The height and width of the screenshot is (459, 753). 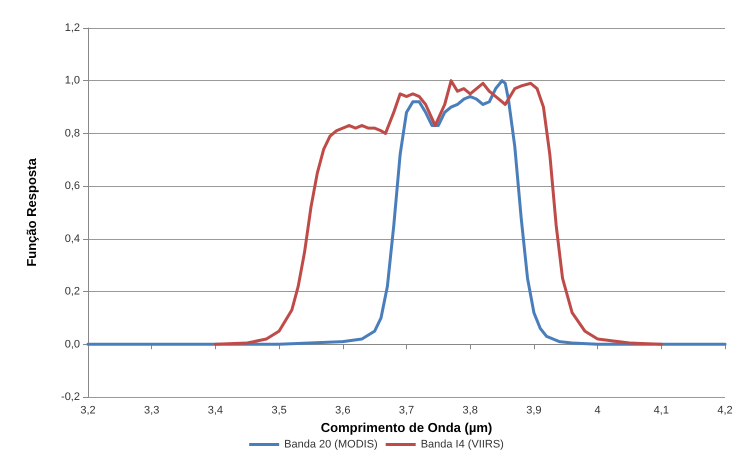 I want to click on x-tick-label: 3,2, so click(x=88, y=410).